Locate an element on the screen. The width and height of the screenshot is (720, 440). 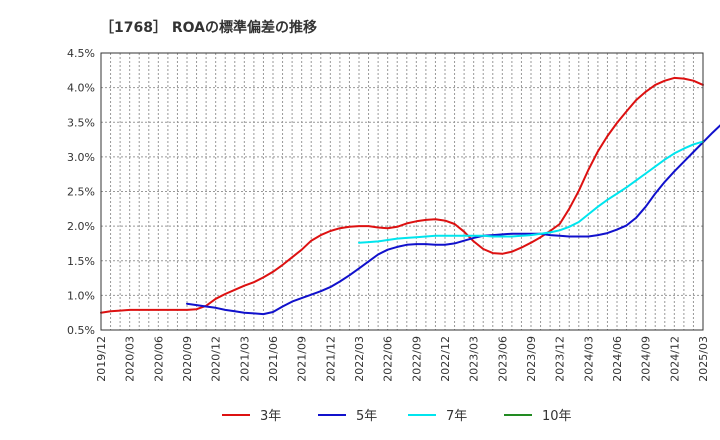
y-axis-tick-labels: 0.5% 1.0% 1.5% 2.0% 2.5% 3.0% 3.5% 4.0% 4.5% is located at coordinates (81, 192).